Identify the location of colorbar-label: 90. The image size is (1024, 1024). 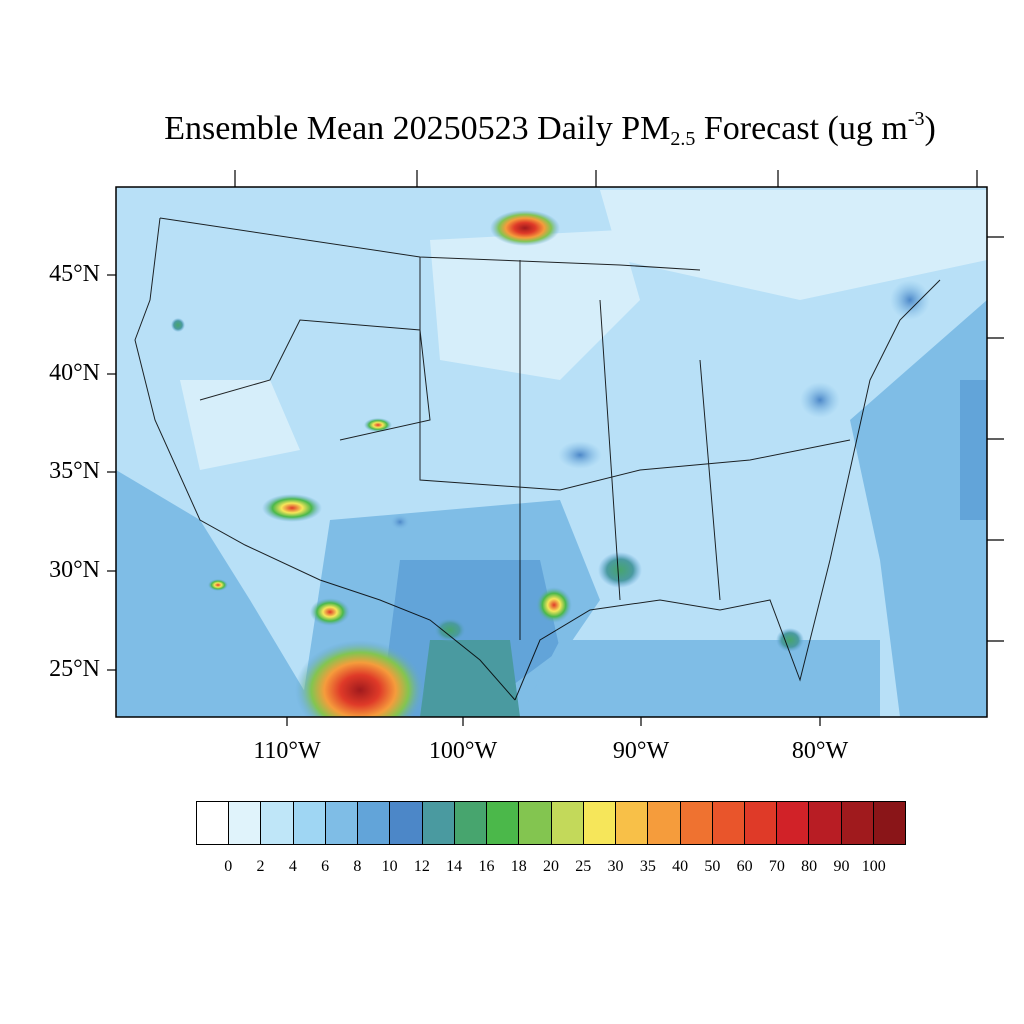
(841, 866).